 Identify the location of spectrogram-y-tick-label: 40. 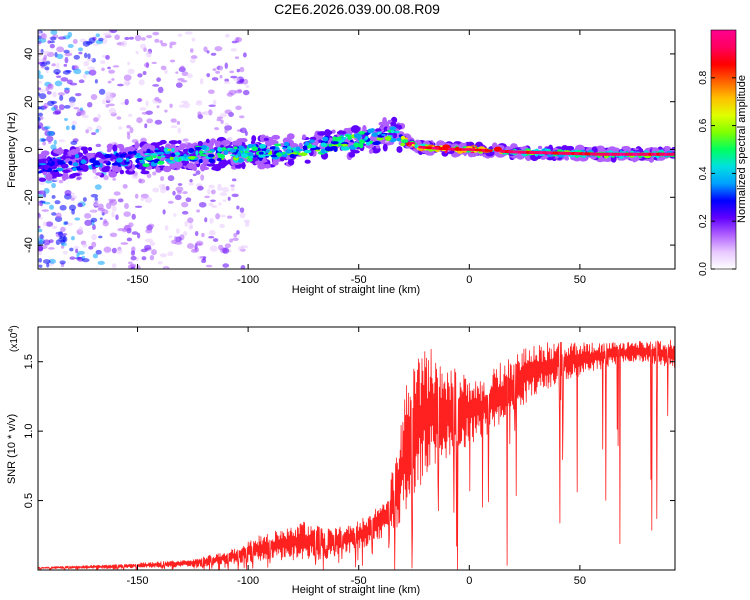
(29, 54).